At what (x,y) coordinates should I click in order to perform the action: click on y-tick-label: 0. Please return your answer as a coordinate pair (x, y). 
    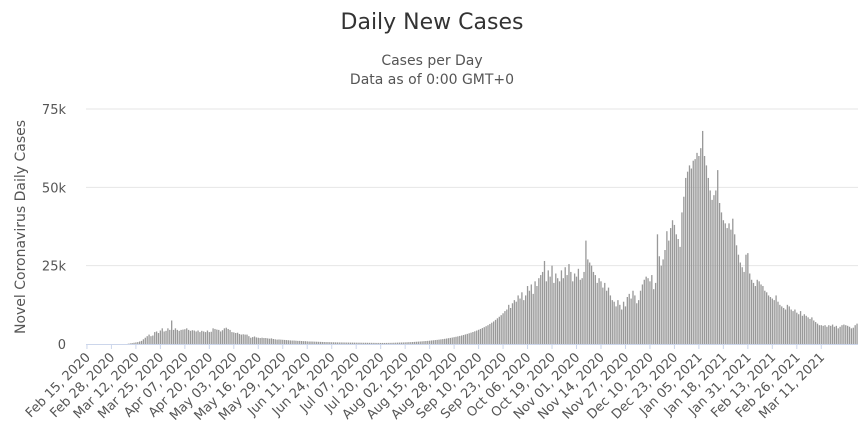
    Looking at the image, I should click on (62, 345).